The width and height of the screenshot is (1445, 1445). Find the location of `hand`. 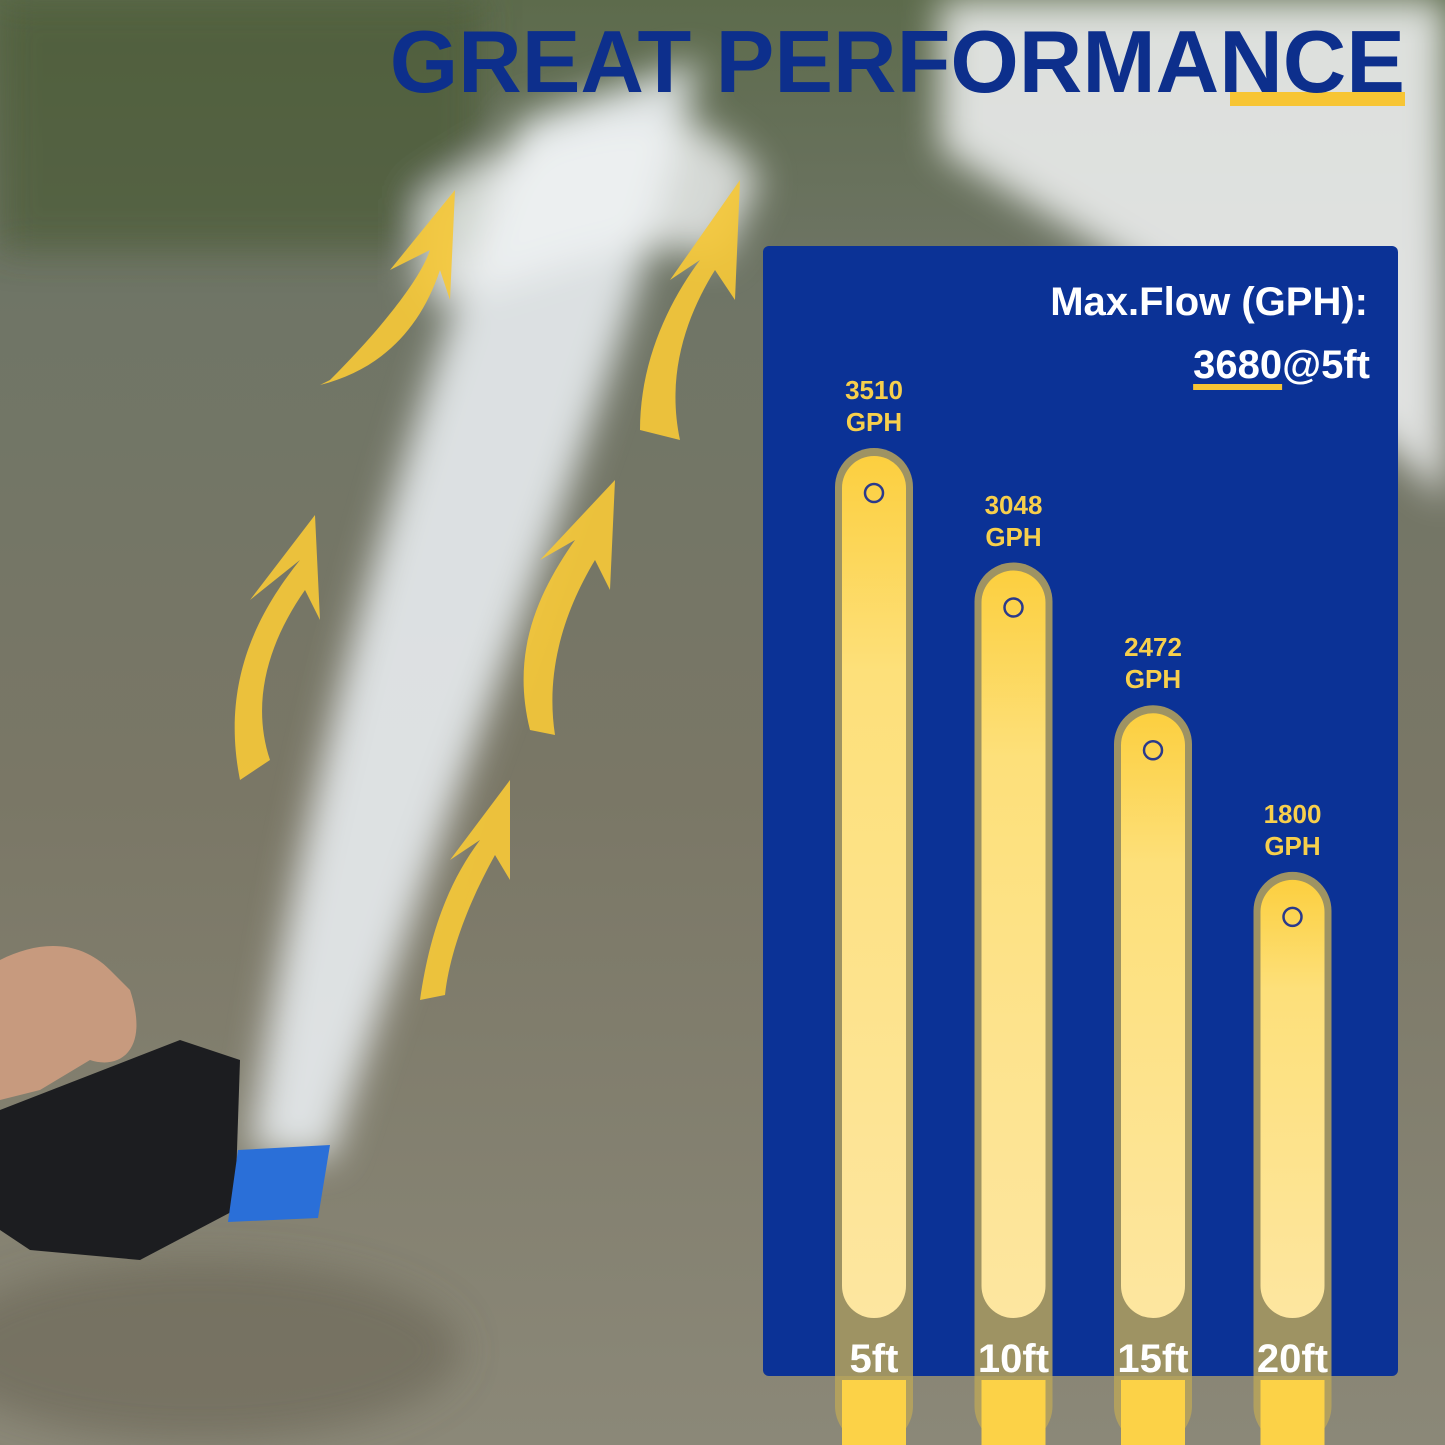

hand is located at coordinates (68, 1023).